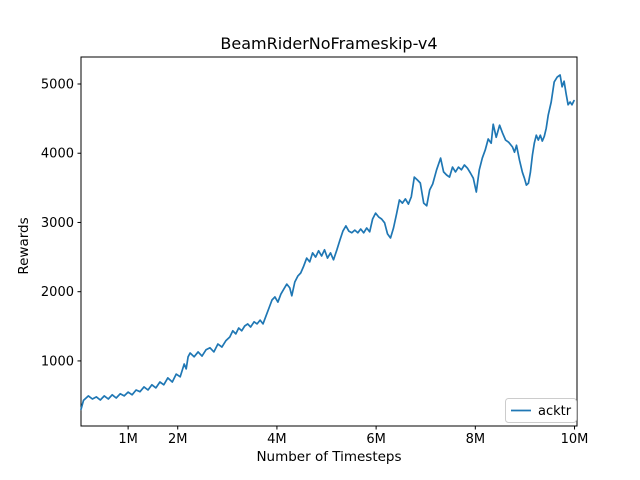 This screenshot has height=480, width=640. Describe the element at coordinates (57, 361) in the screenshot. I see `y-tick-label: 1000` at that location.